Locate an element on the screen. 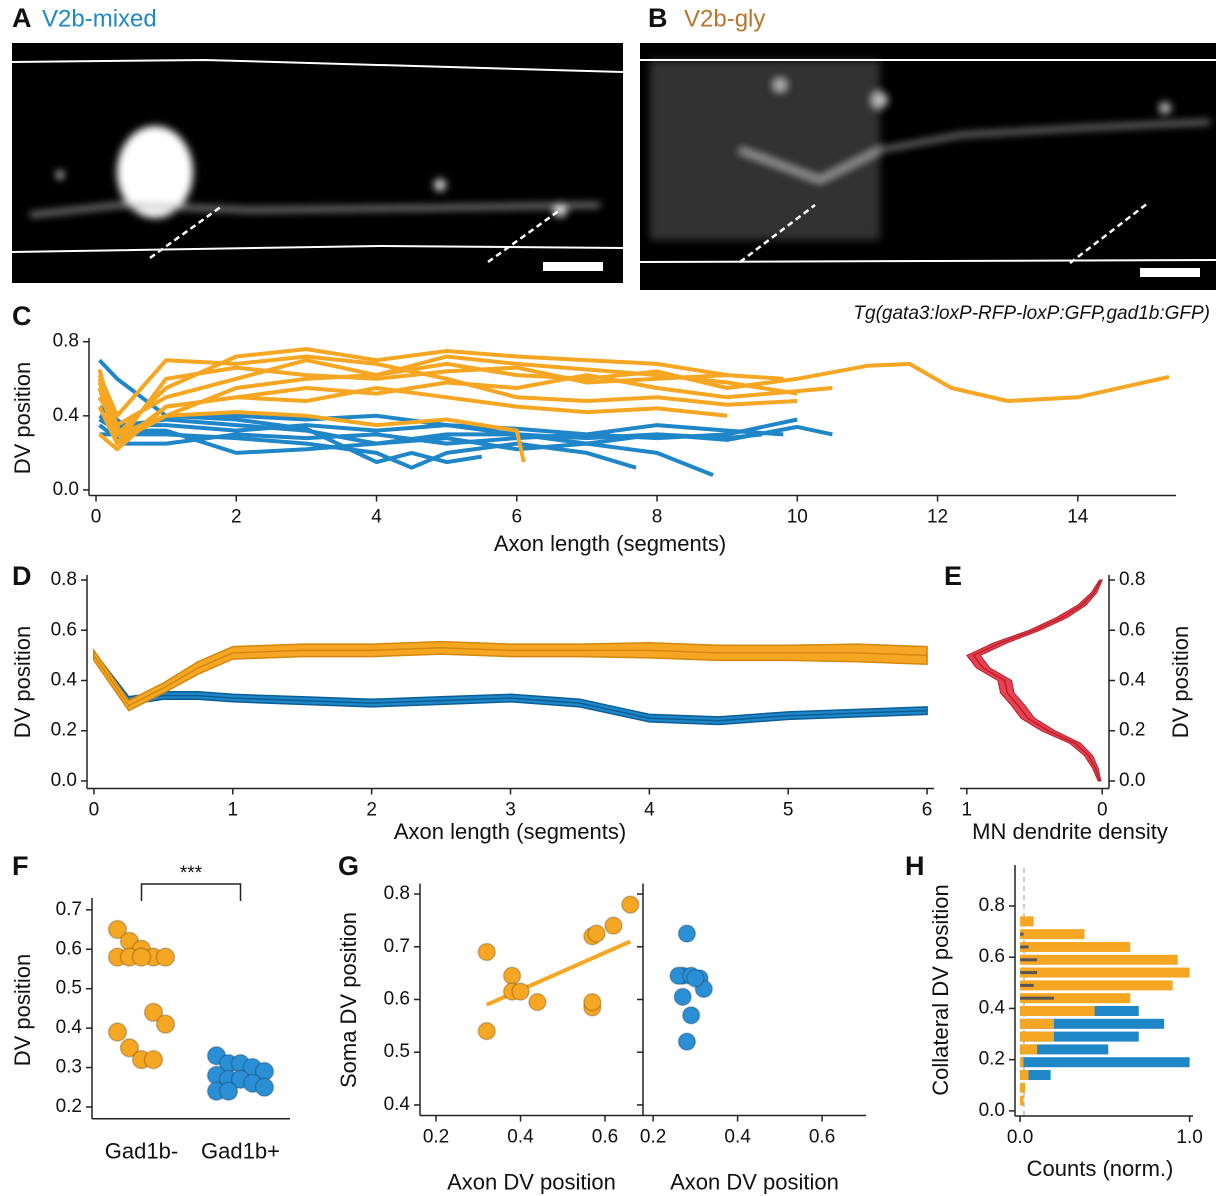  panel-letter: E is located at coordinates (953, 576).